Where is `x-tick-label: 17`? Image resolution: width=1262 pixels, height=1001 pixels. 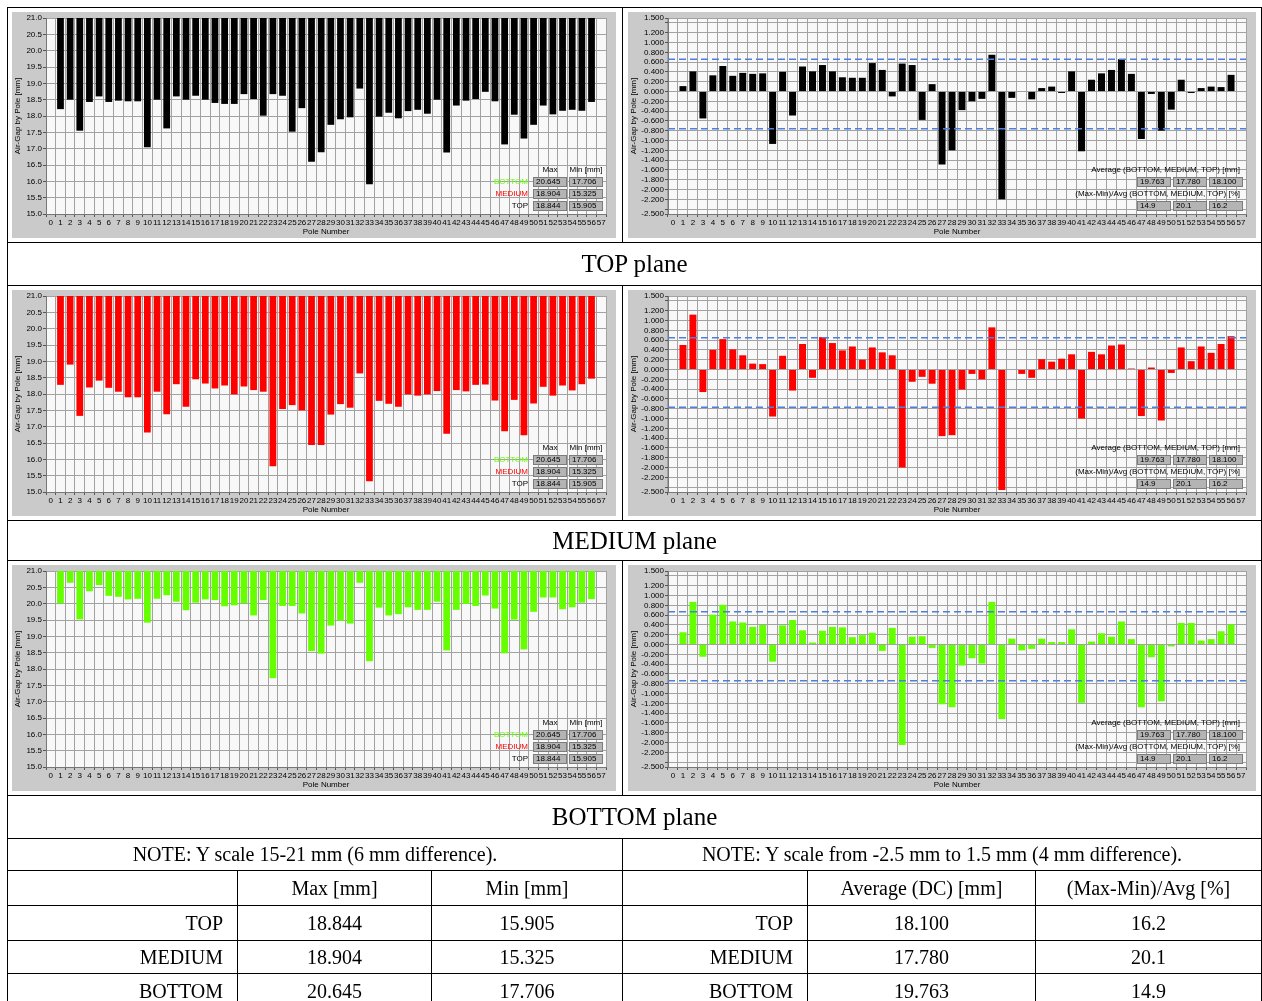
x-tick-label: 17 is located at coordinates (215, 500).